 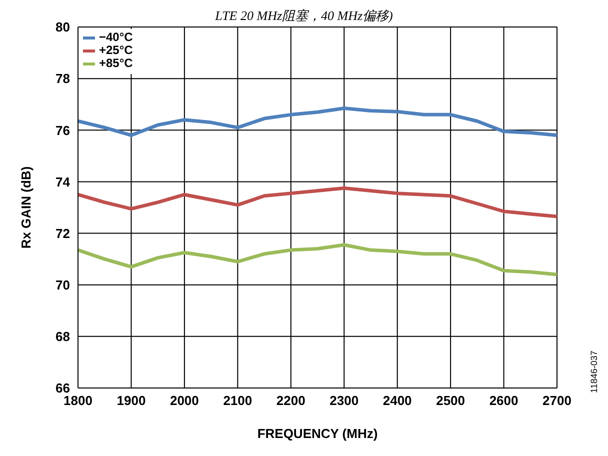 I want to click on x-tick-label: 2700, so click(x=557, y=400).